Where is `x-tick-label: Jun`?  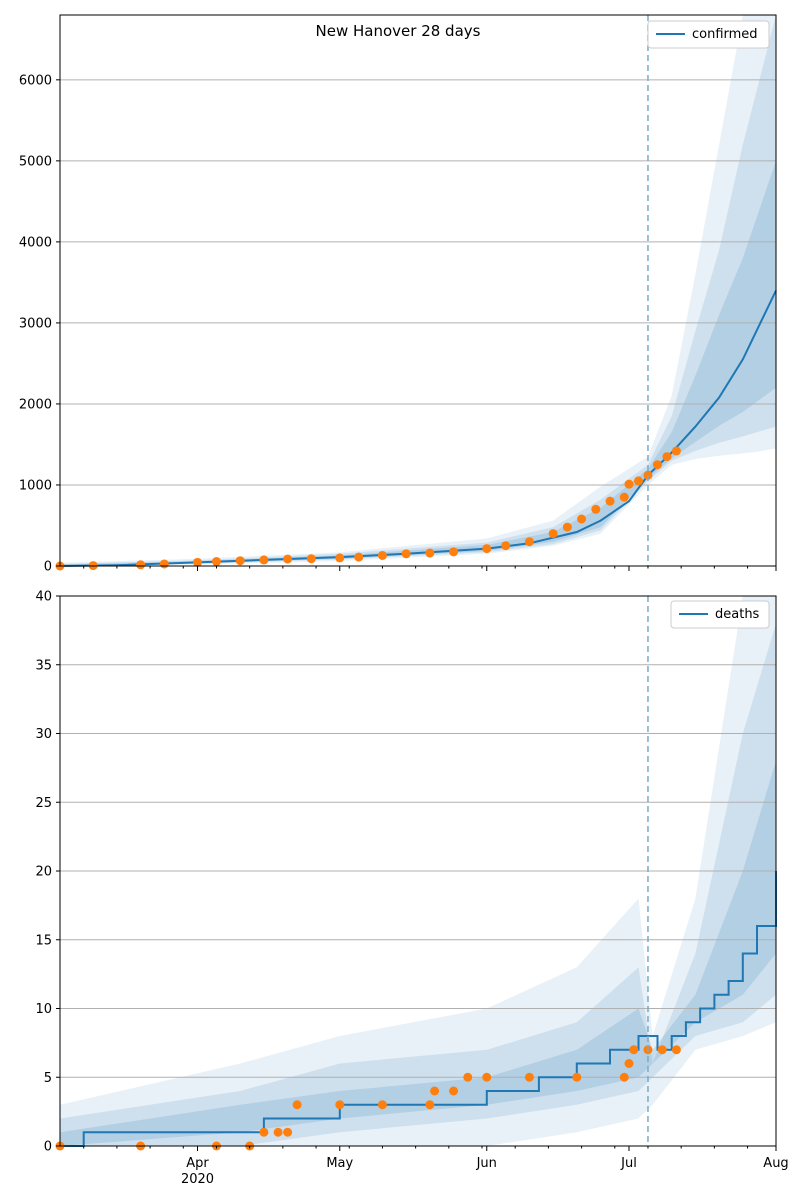
x-tick-label: Jun is located at coordinates (486, 1163).